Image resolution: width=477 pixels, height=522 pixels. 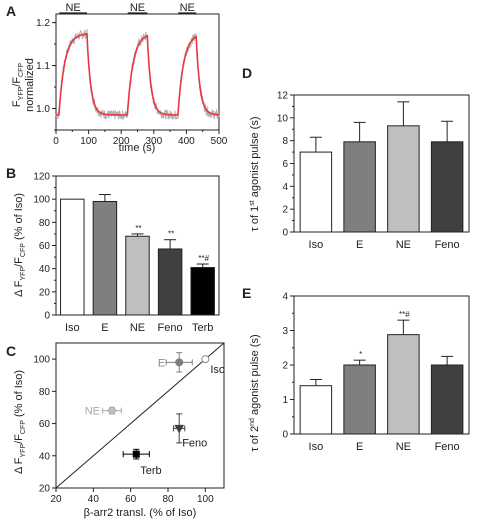 What do you see at coordinates (285, 210) in the screenshot?
I see `panel-d-ytick-label: 2` at bounding box center [285, 210].